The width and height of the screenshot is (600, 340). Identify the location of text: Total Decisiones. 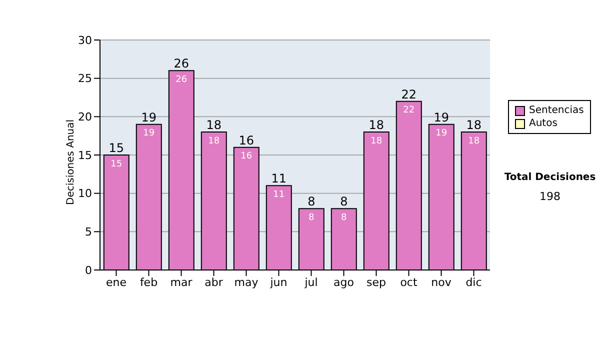
(550, 177).